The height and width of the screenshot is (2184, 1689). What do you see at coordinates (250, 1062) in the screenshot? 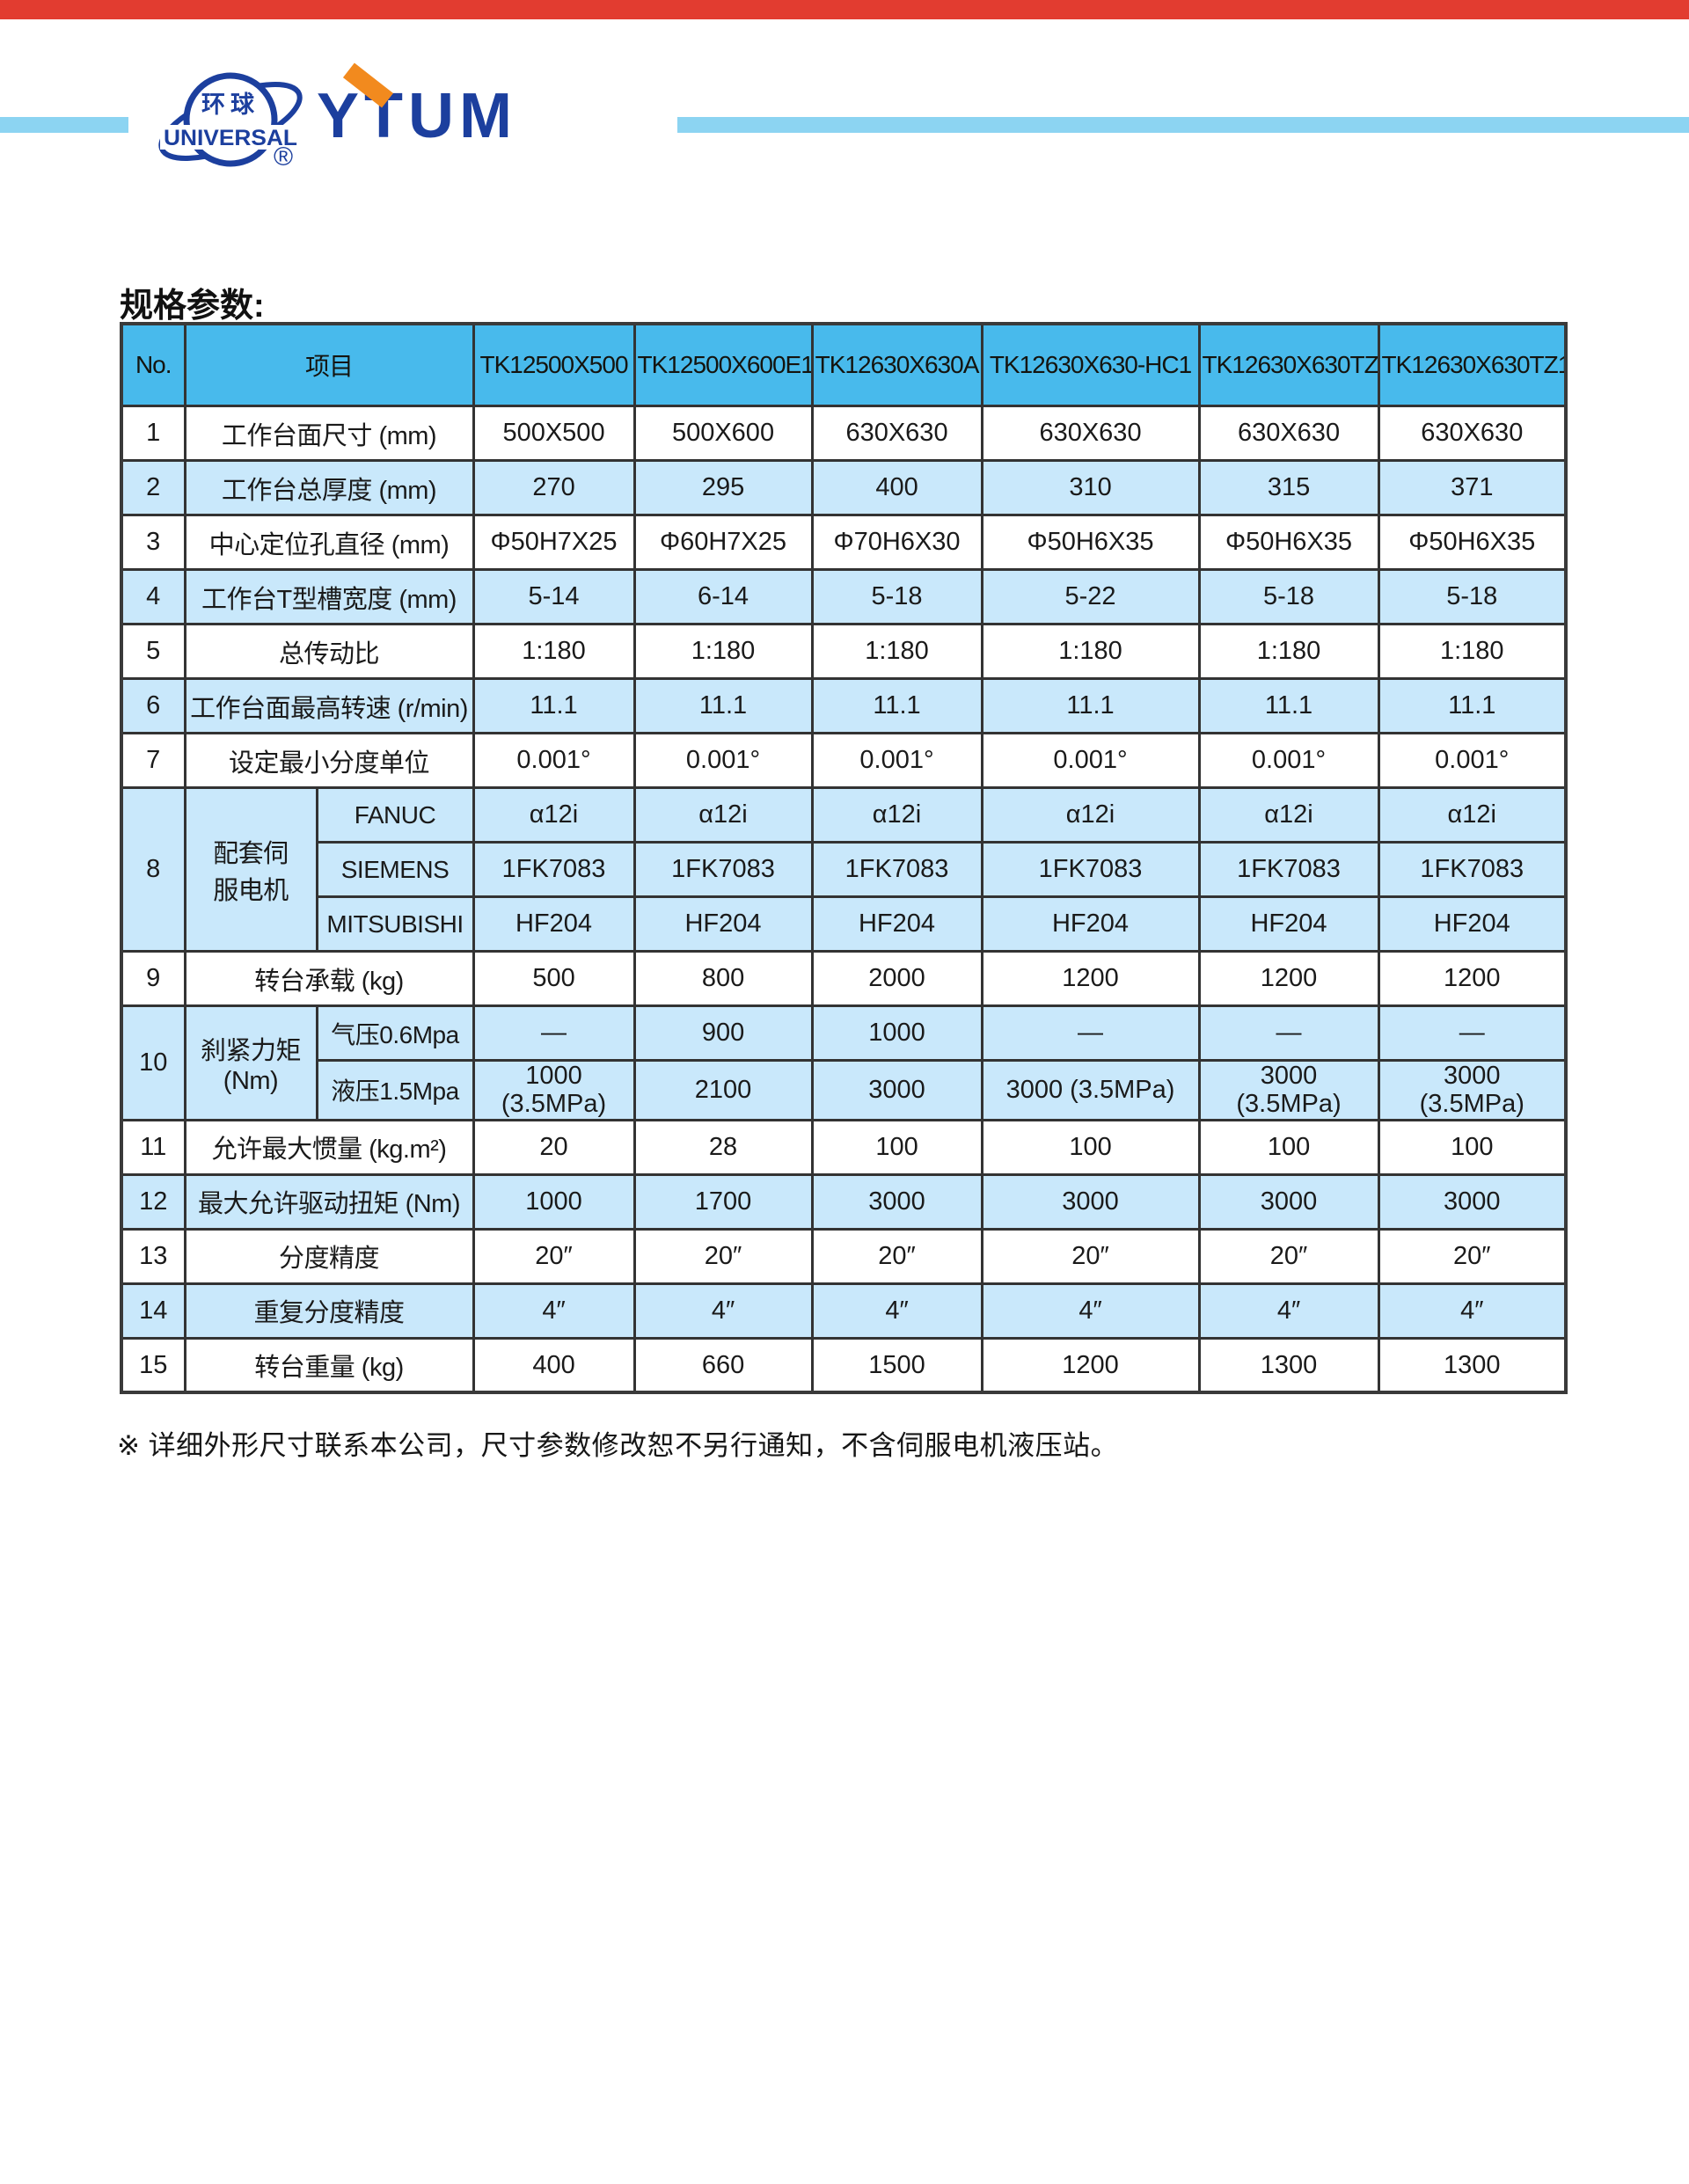
I see `row-label: 刹紧力矩 (Nm)` at bounding box center [250, 1062].